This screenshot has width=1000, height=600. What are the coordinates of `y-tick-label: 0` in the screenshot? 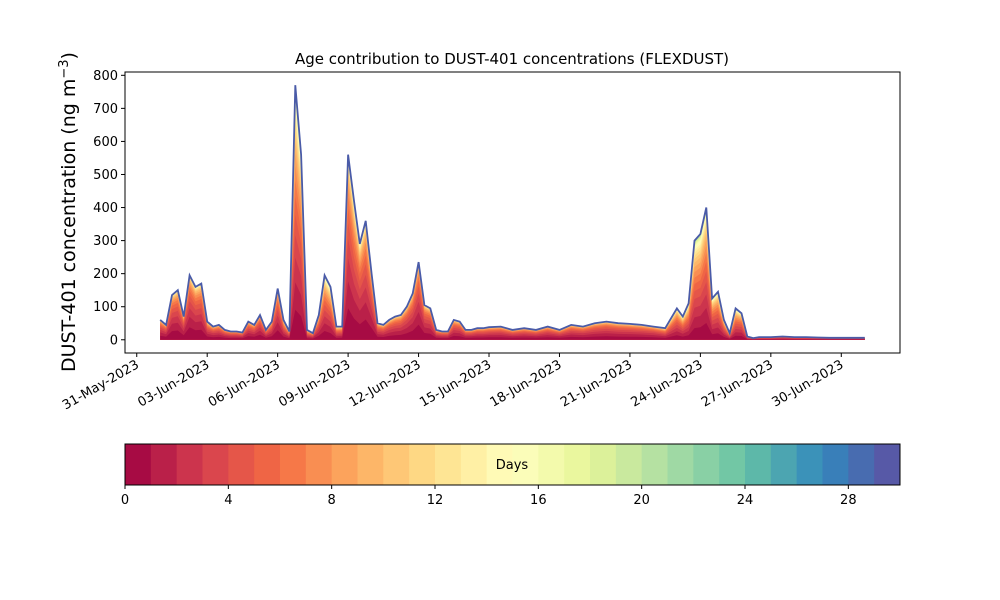 It's located at (114, 340).